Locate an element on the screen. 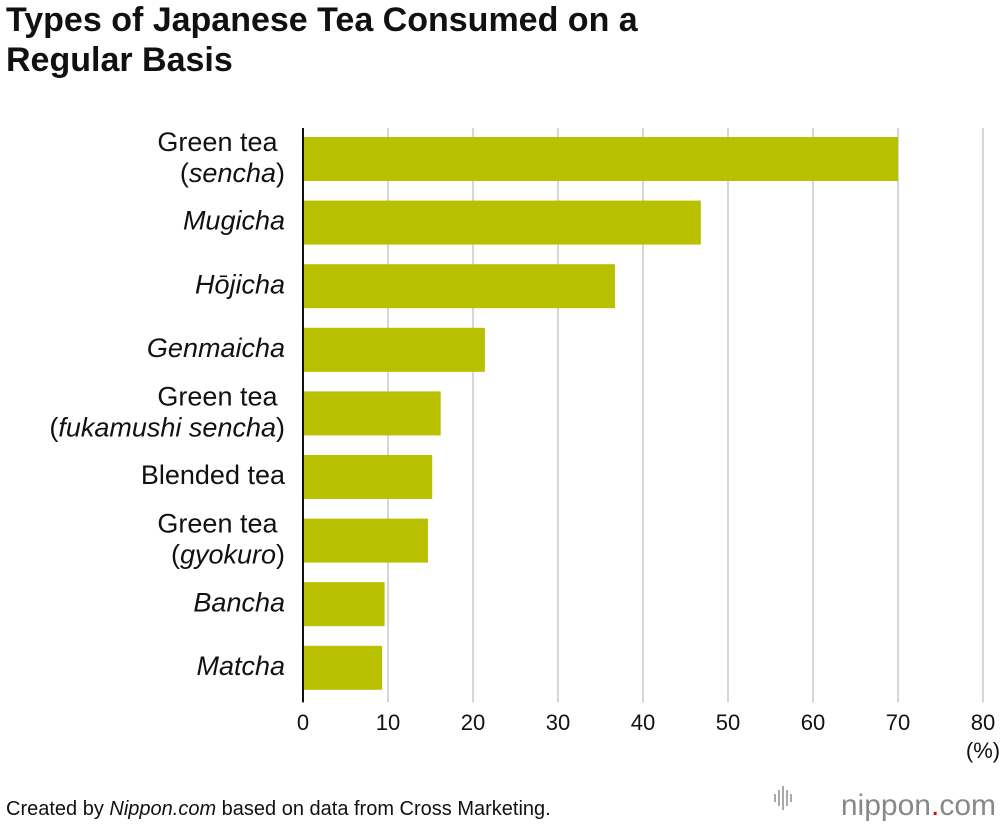 Image resolution: width=1001 pixels, height=830 pixels. y-tick-label: Green tea (gyokuro) is located at coordinates (221, 539).